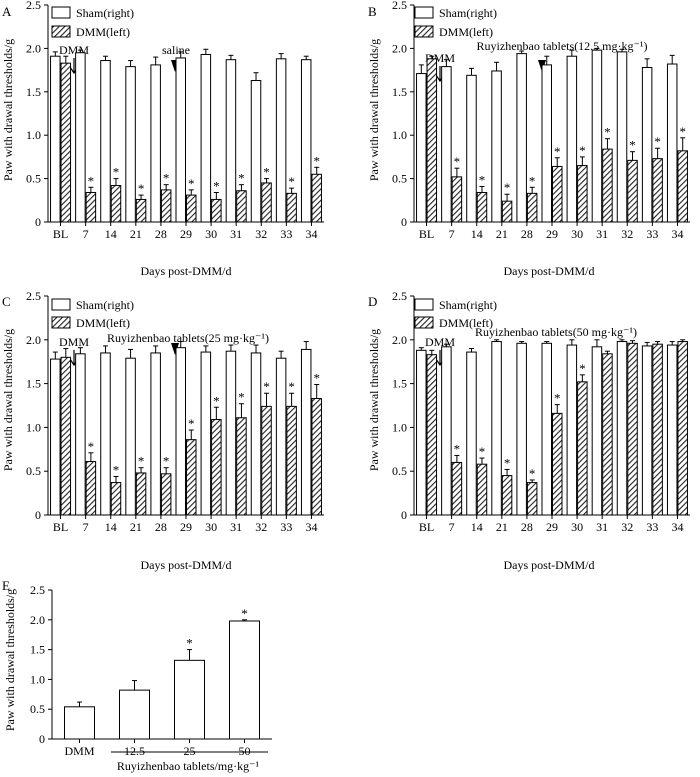 This screenshot has width=700, height=777. I want to click on panel-b-letter: B, so click(372, 11).